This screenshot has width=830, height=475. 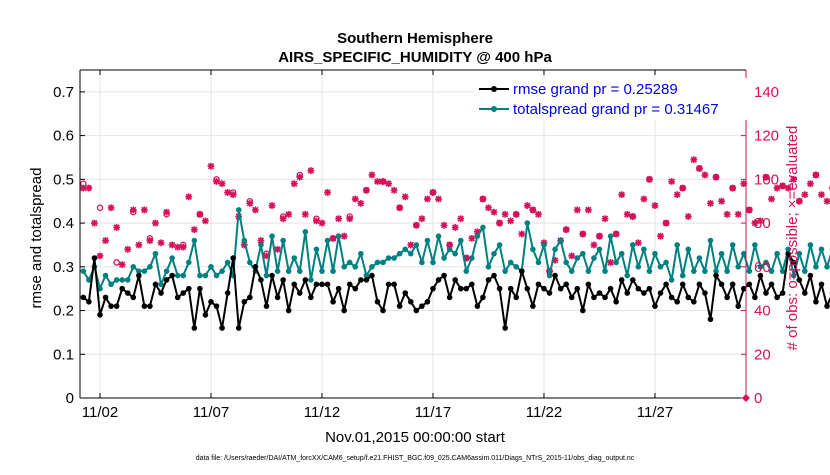 What do you see at coordinates (322, 412) in the screenshot?
I see `x-tick-label: 11/12` at bounding box center [322, 412].